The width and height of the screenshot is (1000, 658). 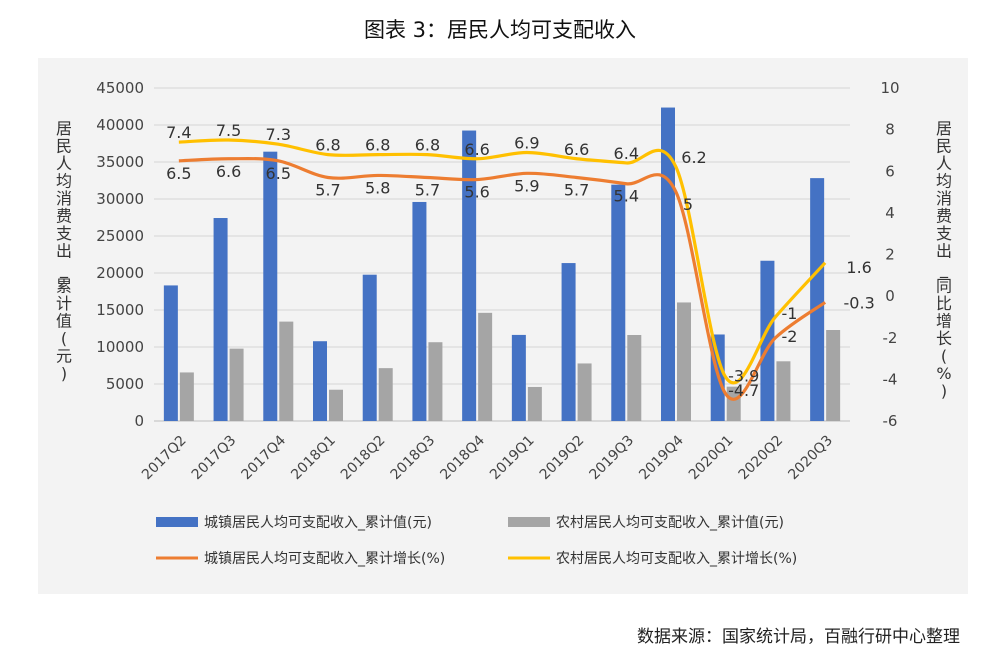 What do you see at coordinates (612, 458) in the screenshot?
I see `x-tick-label: 2019Q3` at bounding box center [612, 458].